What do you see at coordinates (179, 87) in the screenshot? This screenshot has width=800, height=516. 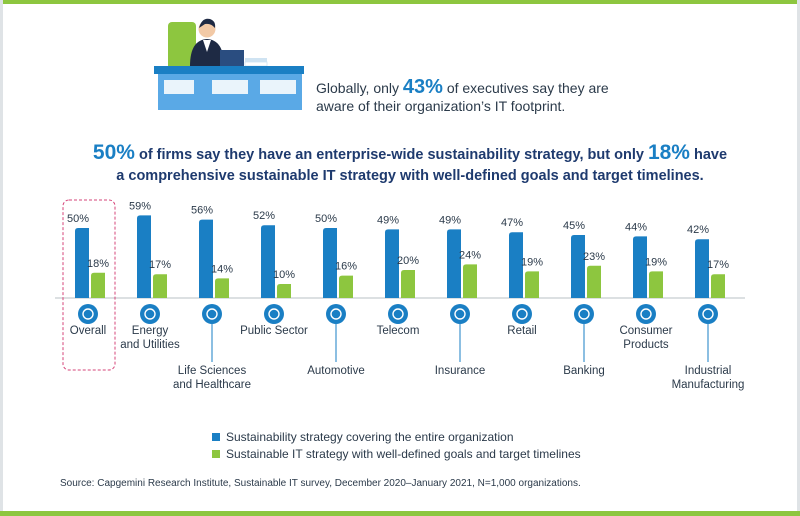 I see `desk-drawer` at bounding box center [179, 87].